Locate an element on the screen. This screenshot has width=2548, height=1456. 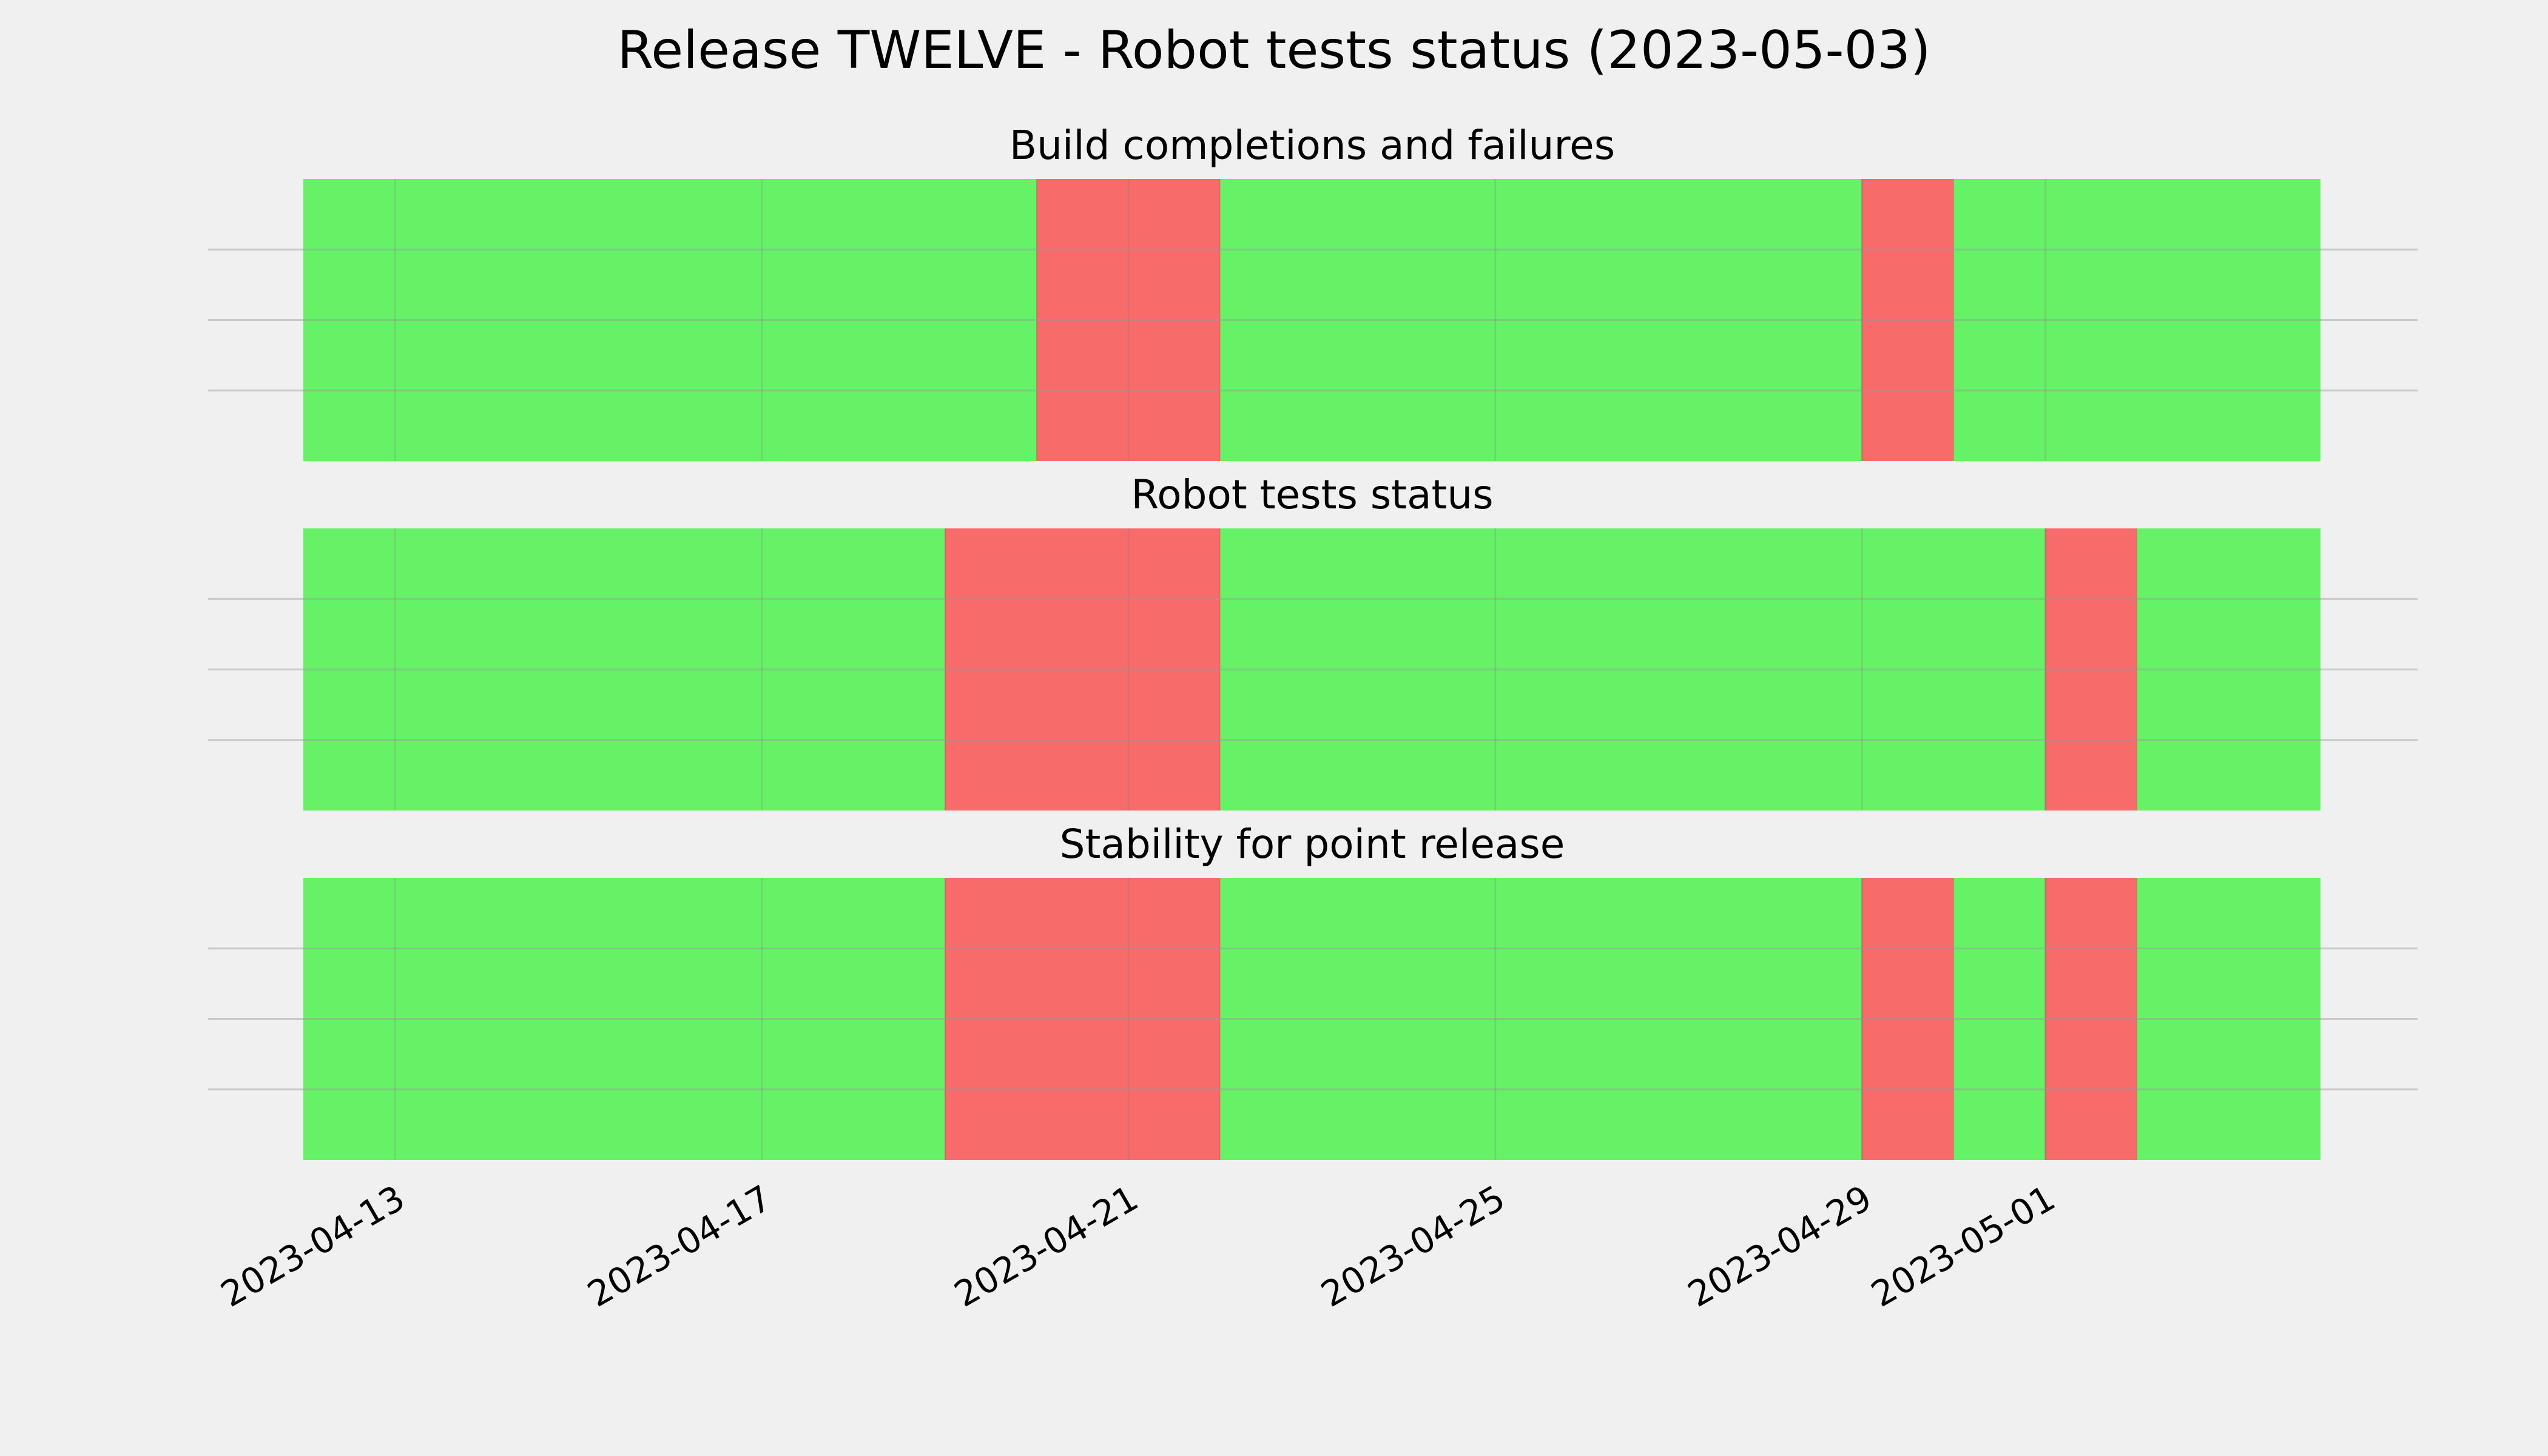
panel-1-segment-3-pass is located at coordinates (1541, 320).